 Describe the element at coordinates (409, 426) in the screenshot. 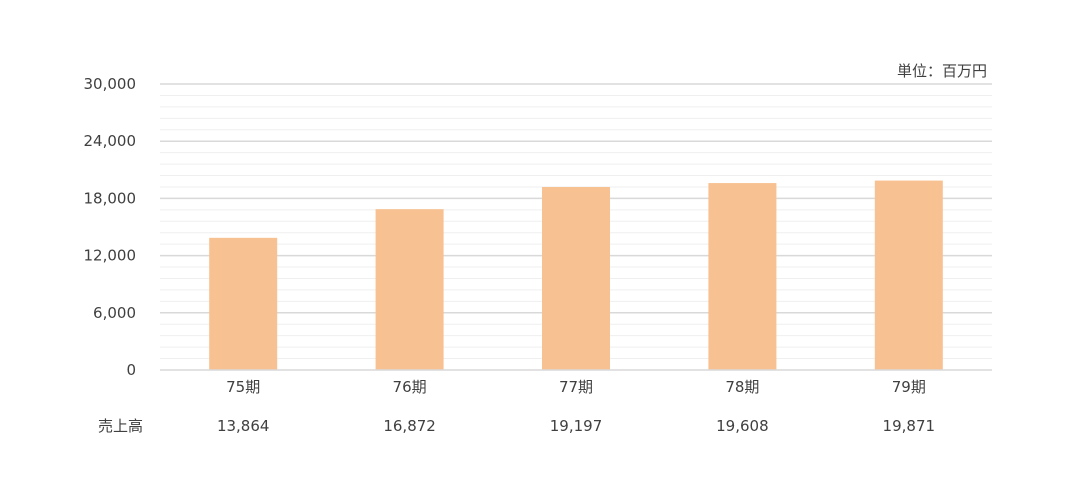

I see `table-value: 16,872` at that location.